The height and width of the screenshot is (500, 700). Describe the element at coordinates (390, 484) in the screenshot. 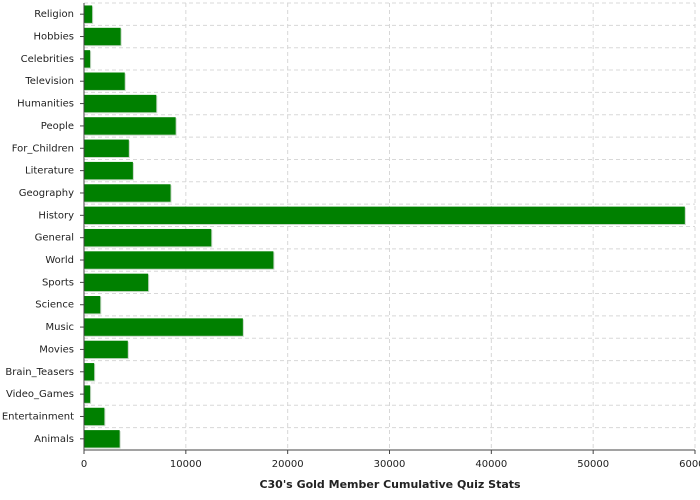

I see `x-axis-title: C30's Gold Member Cumulative Quiz Stats` at that location.